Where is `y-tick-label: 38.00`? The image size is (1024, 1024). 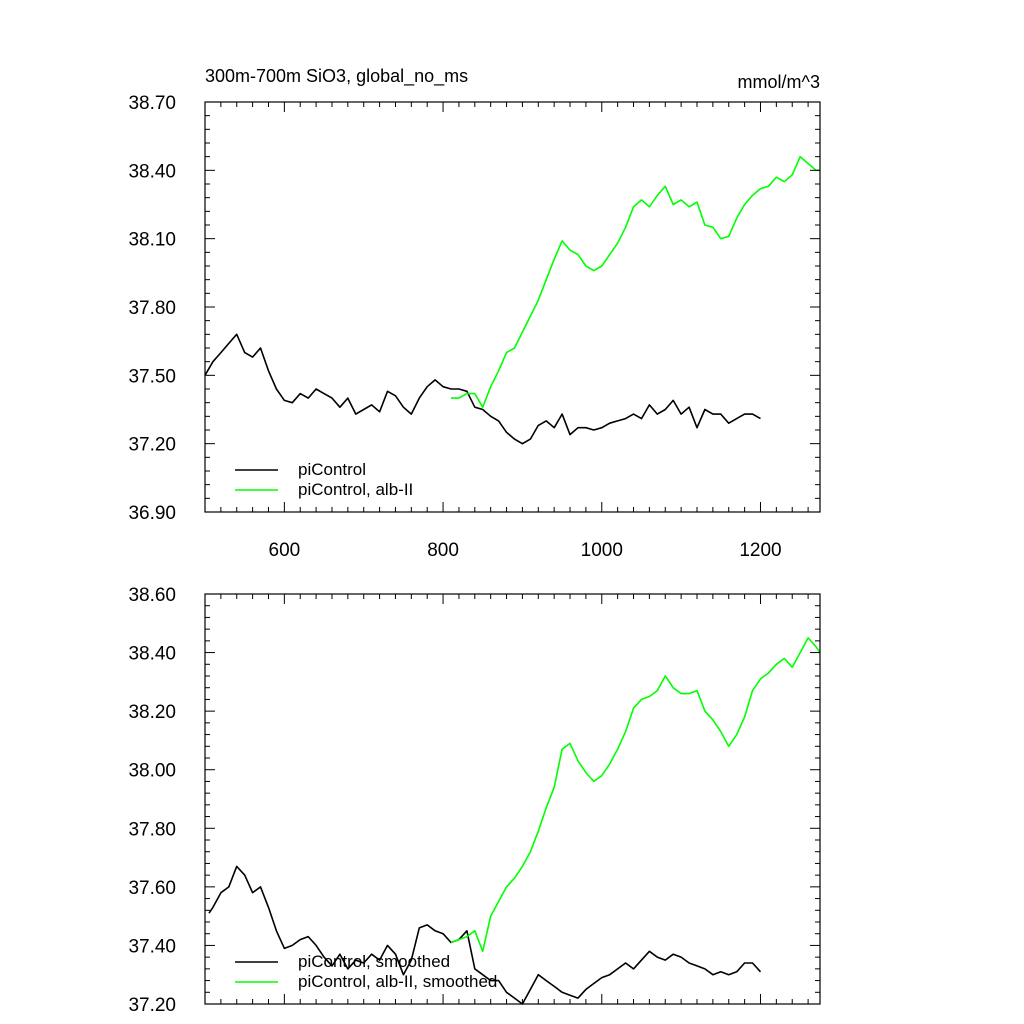
y-tick-label: 38.00 is located at coordinates (152, 771).